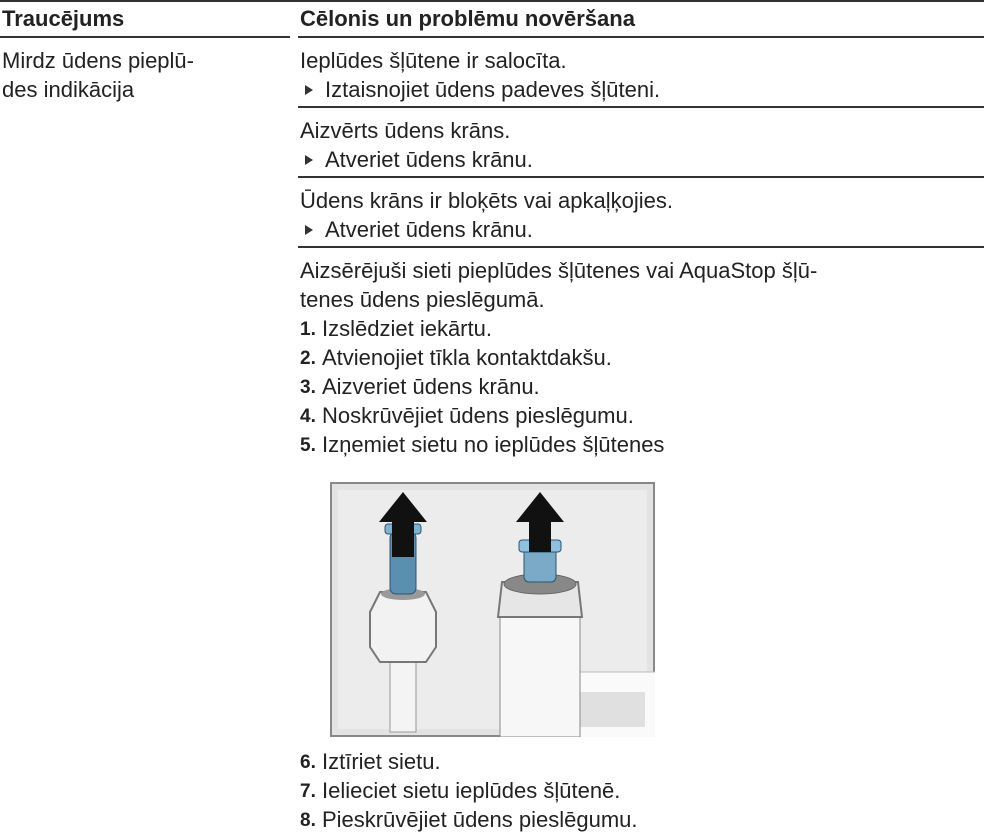  Describe the element at coordinates (480, 819) in the screenshot. I see `step-text: Pieskrūvējiet ūdens pieslēgumu.` at that location.